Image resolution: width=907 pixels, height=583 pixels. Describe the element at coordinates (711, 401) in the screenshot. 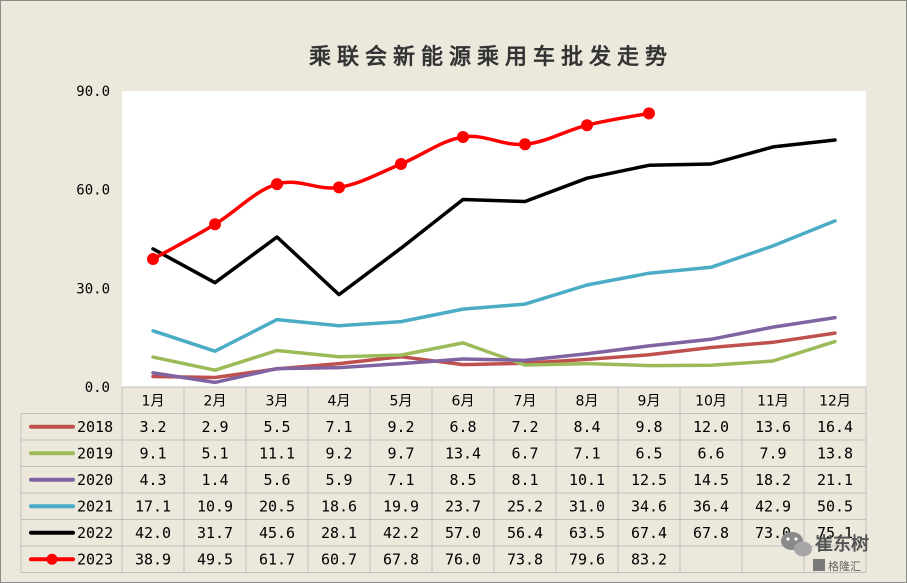

I see `x-tick-label: 10月` at that location.